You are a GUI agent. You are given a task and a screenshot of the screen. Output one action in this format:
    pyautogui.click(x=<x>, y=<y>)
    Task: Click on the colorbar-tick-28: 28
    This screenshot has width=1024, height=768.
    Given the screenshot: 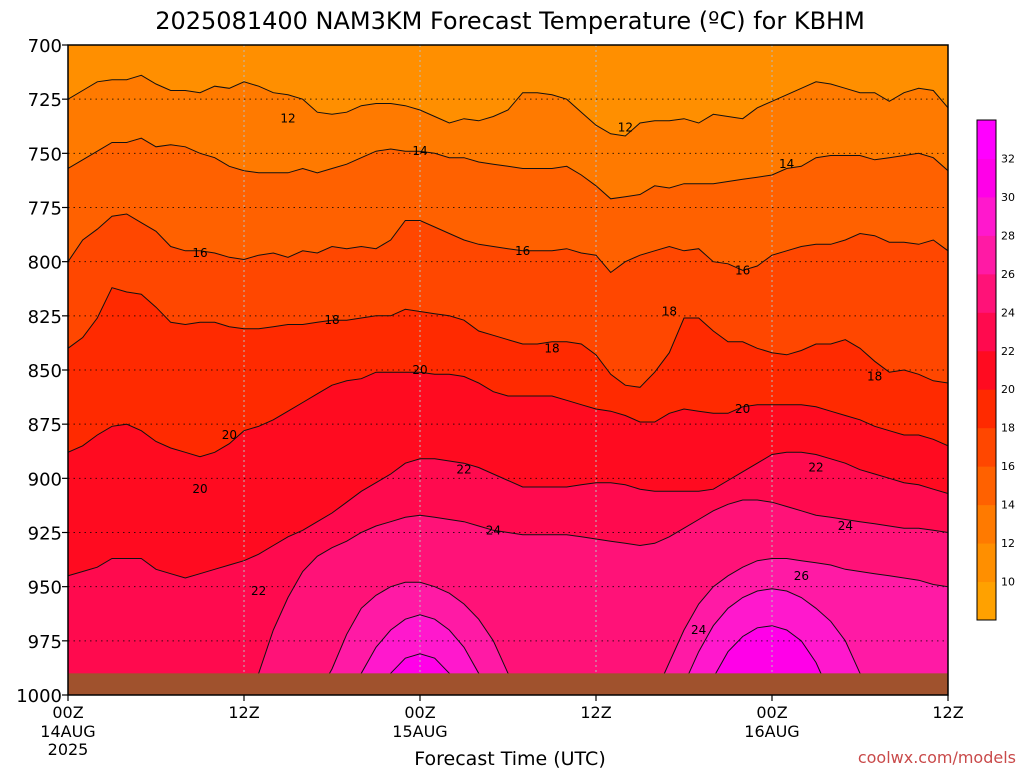 What is the action you would take?
    pyautogui.click(x=1008, y=235)
    